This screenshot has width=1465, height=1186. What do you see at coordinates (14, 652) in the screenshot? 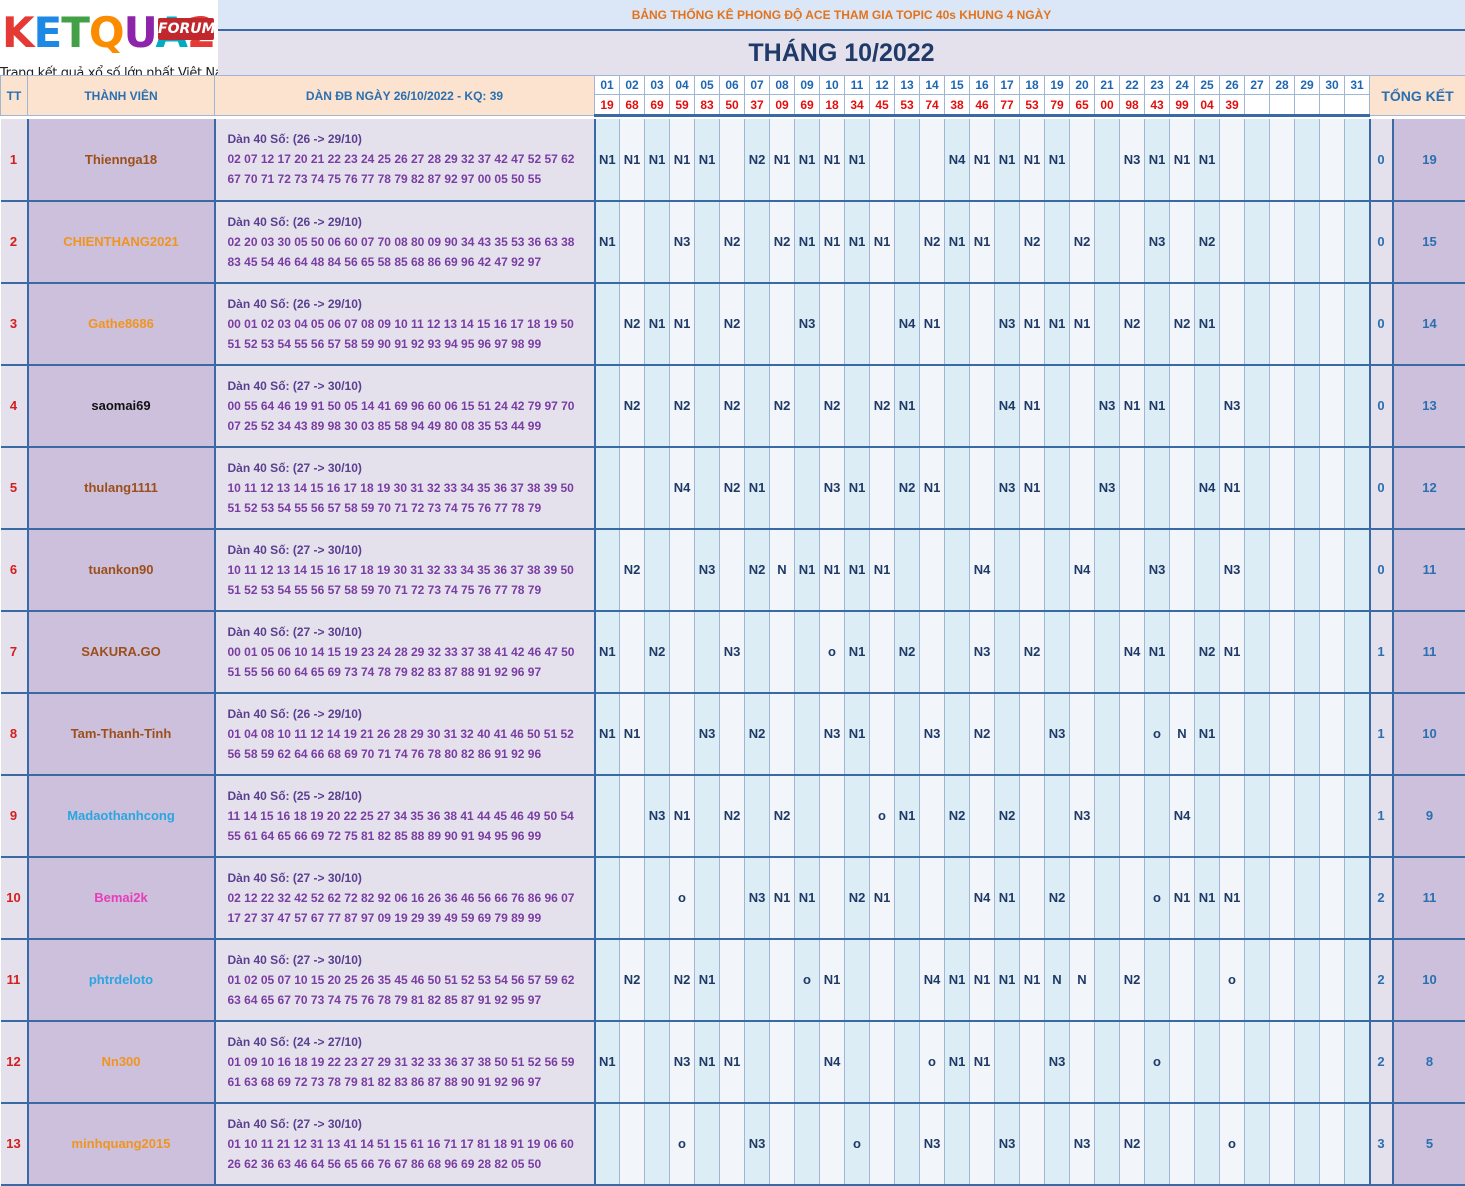
I see `row-number: 7` at bounding box center [14, 652].